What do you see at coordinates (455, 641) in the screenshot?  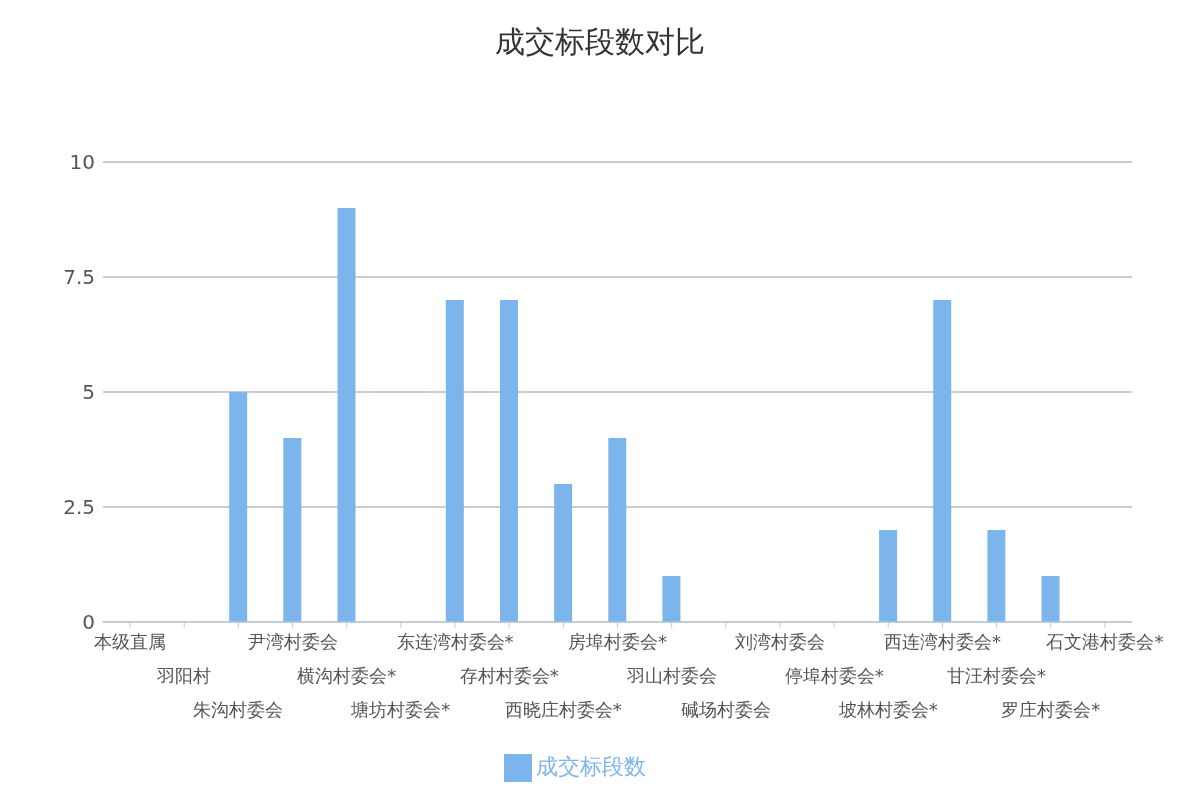 I see `x-tick-label: 东连湾村委会*` at bounding box center [455, 641].